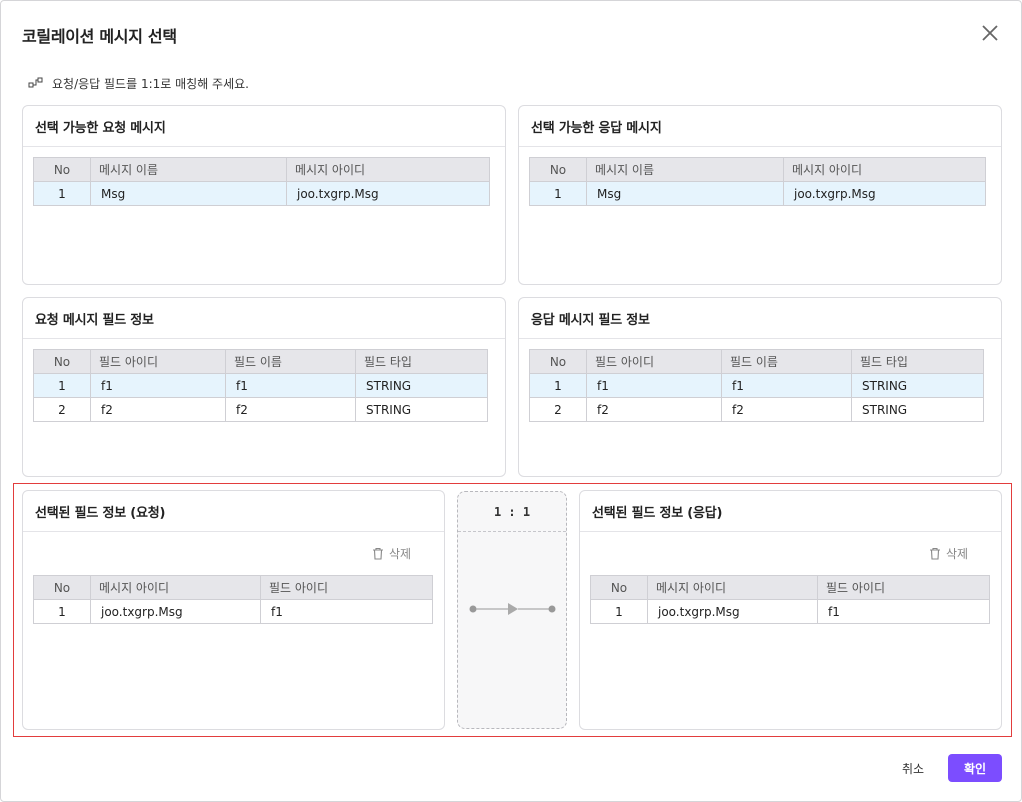 This screenshot has width=1022, height=802. I want to click on mapping-panel: 1, so click(512, 610).